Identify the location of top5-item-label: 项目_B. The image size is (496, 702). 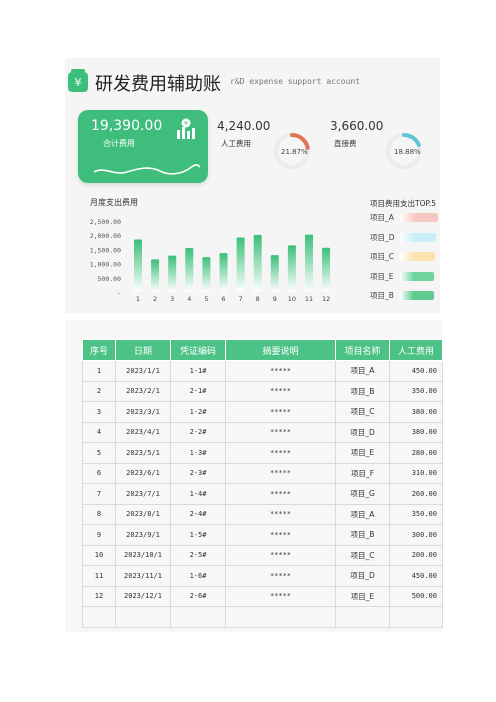
(382, 295).